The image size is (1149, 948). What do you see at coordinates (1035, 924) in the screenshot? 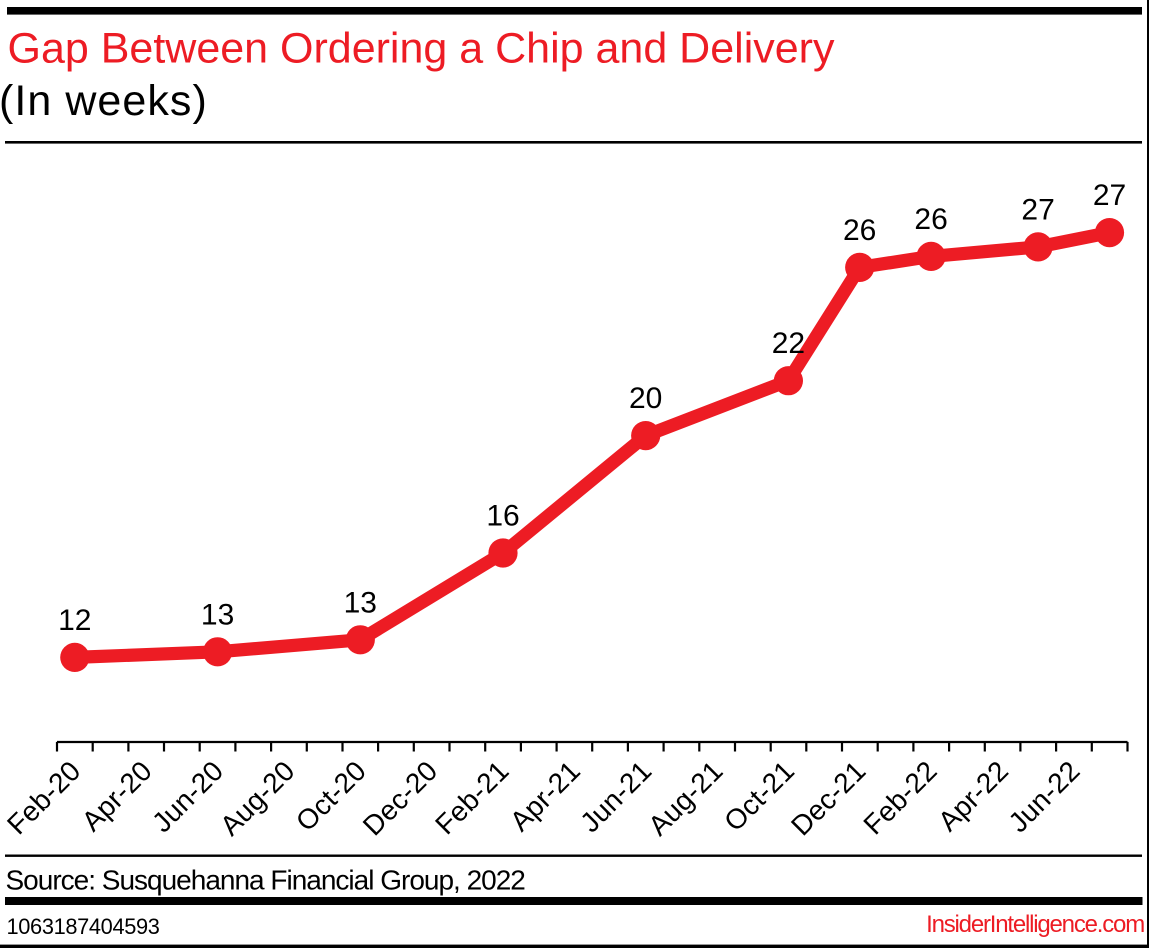
I see `svg-text: InsiderIntelligence.com` at bounding box center [1035, 924].